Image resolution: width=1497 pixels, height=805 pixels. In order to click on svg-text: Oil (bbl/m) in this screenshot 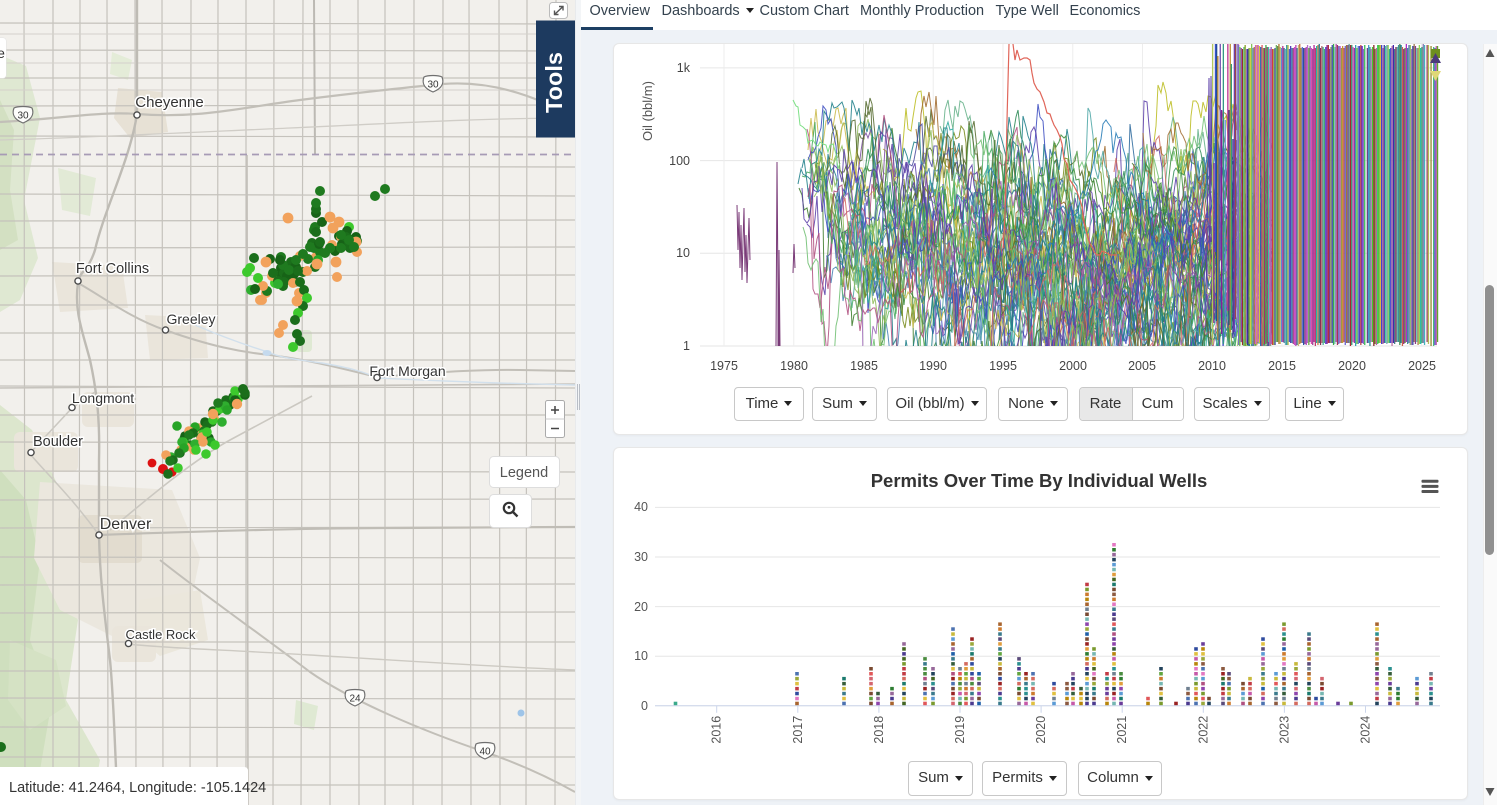, I will do `click(647, 111)`.